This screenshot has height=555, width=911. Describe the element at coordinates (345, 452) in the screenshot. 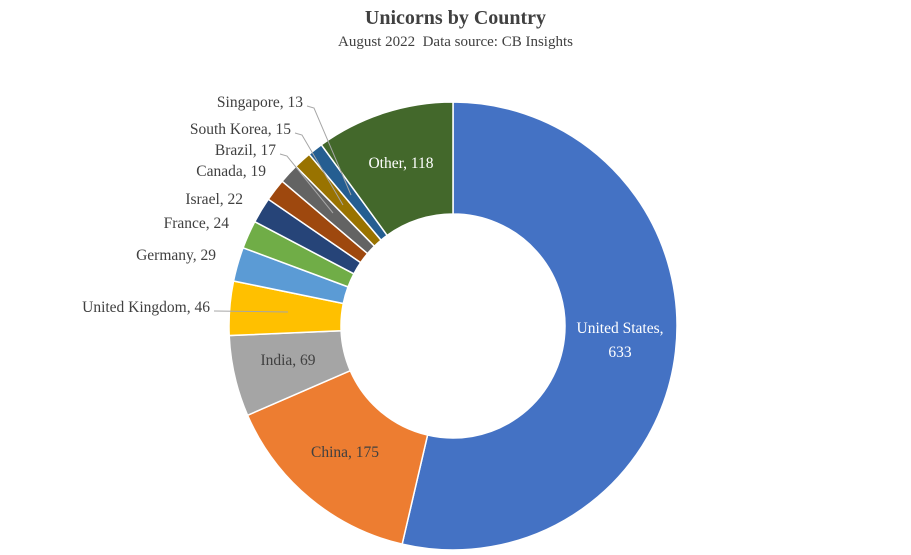

I see `label-china: China, 175` at that location.